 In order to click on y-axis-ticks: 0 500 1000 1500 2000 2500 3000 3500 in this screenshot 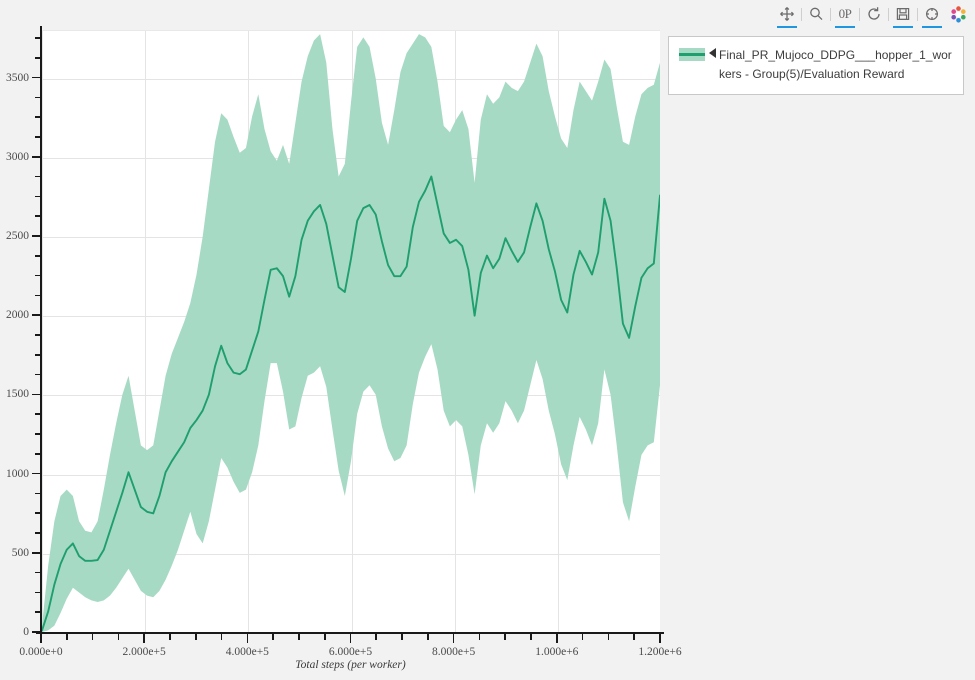, I will do `click(20, 340)`.